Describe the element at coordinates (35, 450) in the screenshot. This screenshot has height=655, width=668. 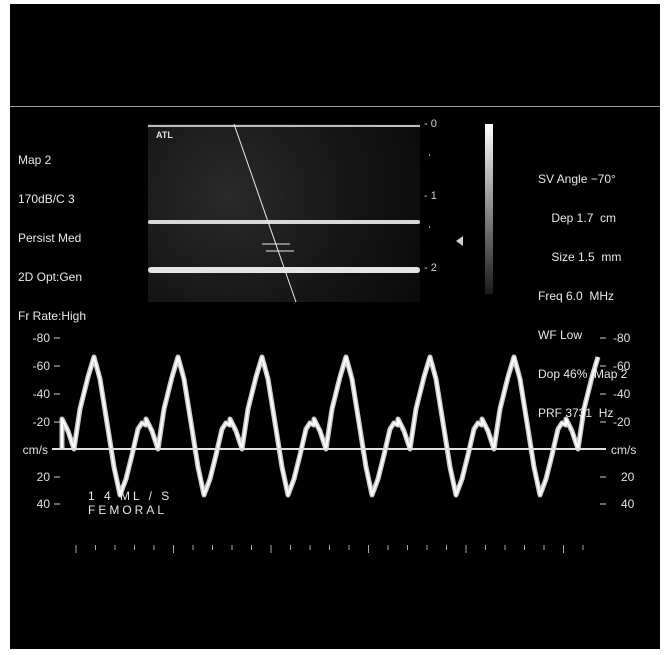
I see `left-unit: cm/s` at that location.